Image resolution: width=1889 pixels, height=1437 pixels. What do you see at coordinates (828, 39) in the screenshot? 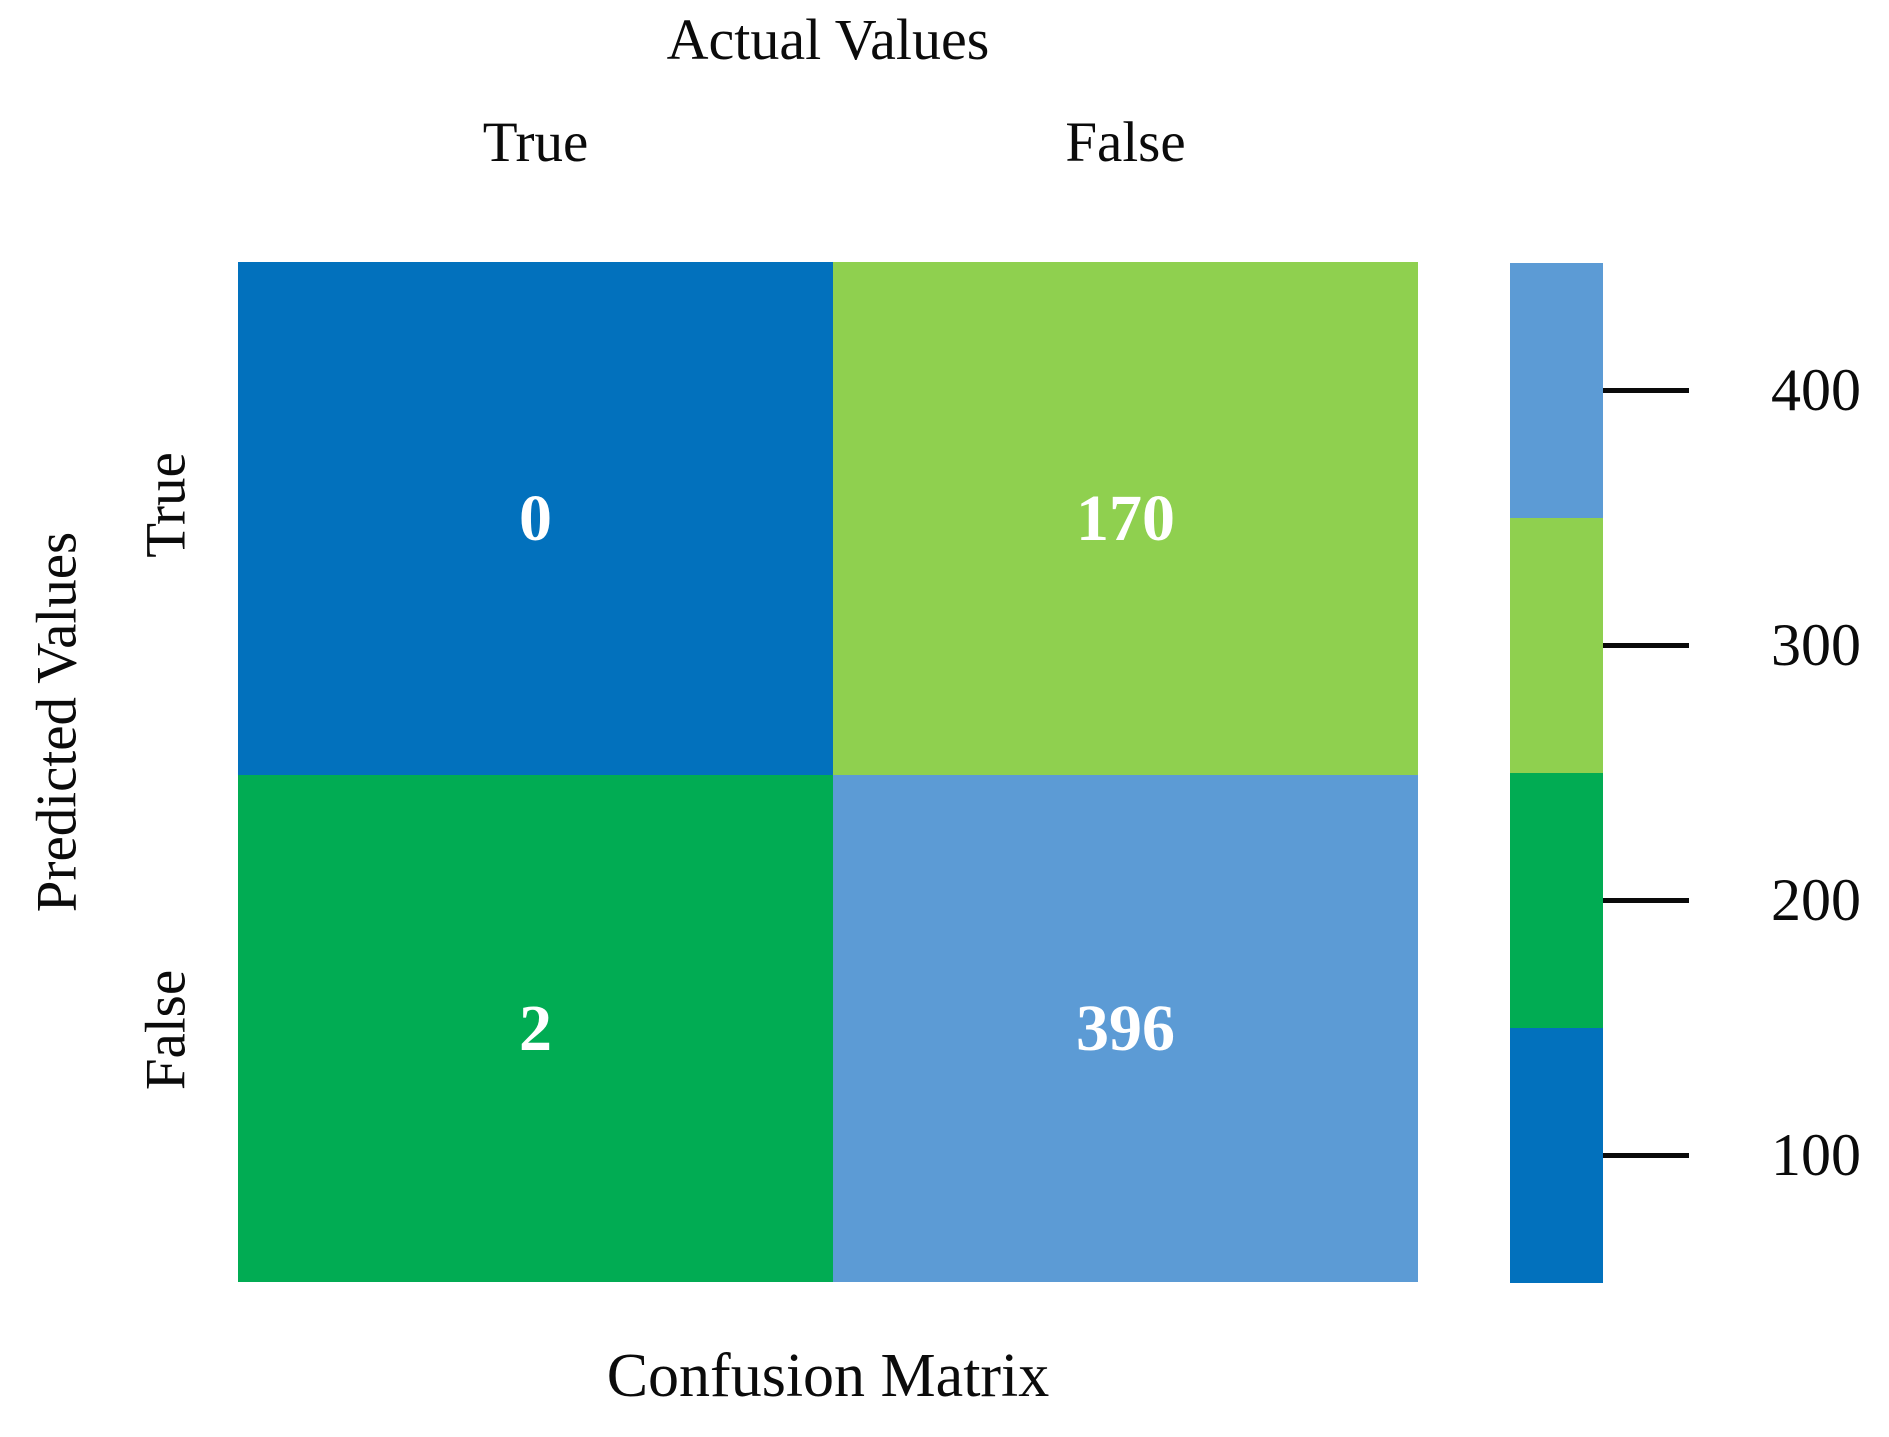
I see `x-axis-title: Actual Values` at bounding box center [828, 39].